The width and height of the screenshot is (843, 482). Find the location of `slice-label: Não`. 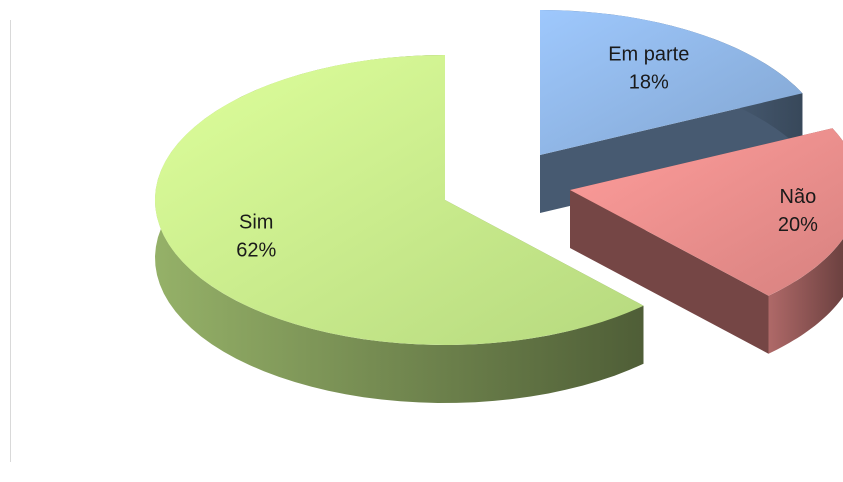

slice-label: Não is located at coordinates (798, 197).